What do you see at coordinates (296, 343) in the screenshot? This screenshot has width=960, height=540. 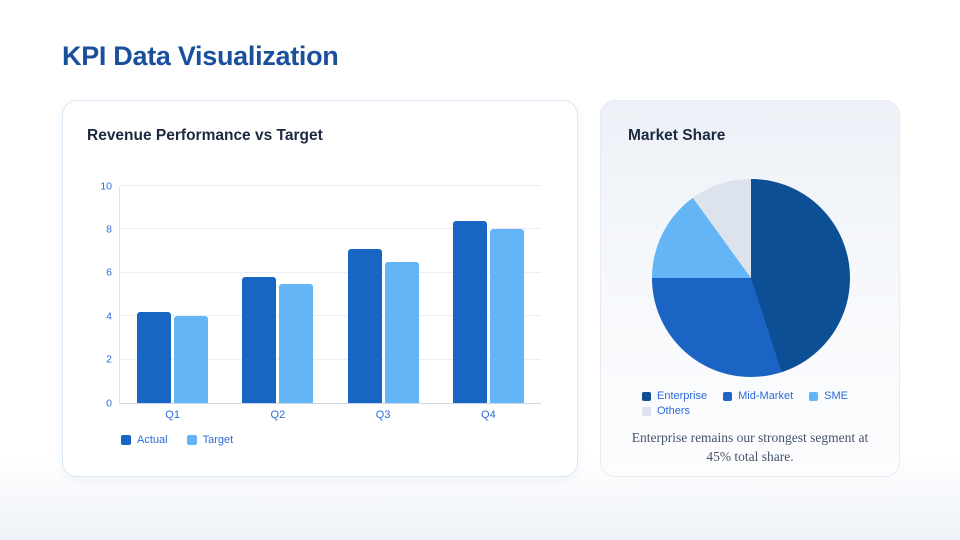 I see `target-bar-q2` at bounding box center [296, 343].